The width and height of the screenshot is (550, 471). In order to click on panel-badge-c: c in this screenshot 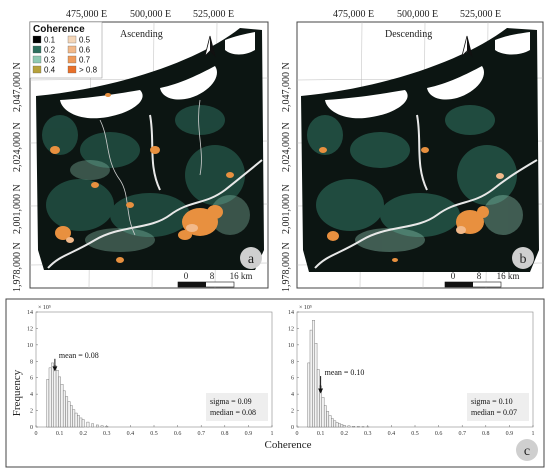, I will do `click(527, 450)`.